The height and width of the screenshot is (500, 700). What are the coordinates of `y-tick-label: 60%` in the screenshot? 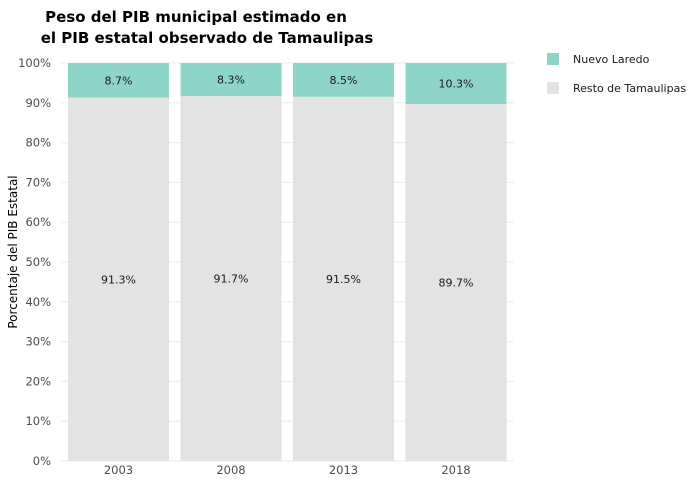 It's located at (38, 222).